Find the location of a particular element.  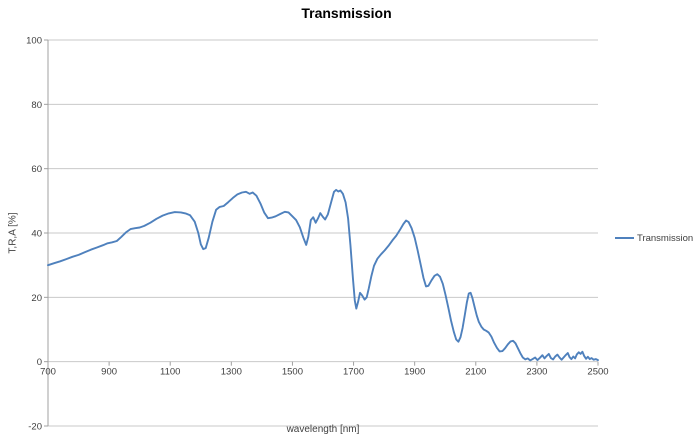

x-tick-label: 1900 is located at coordinates (414, 372).